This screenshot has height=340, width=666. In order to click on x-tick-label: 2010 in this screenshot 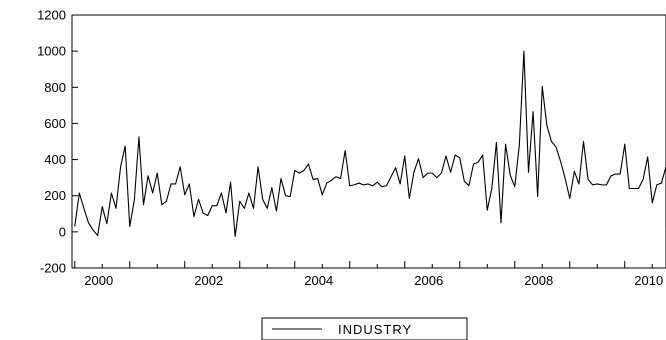, I will do `click(648, 280)`.